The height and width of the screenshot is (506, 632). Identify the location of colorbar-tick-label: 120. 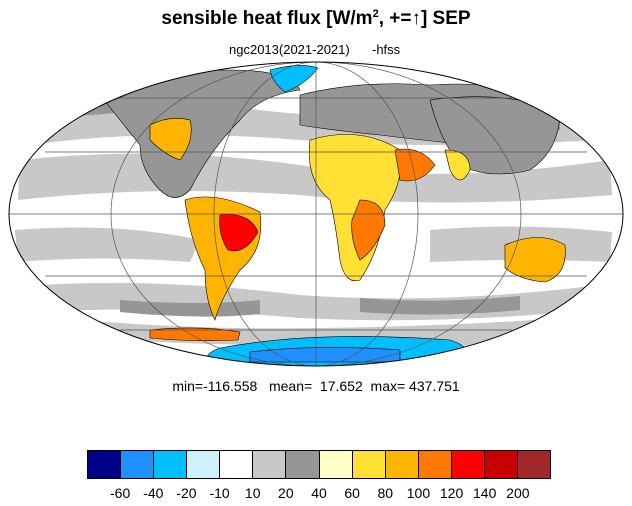
(451, 493).